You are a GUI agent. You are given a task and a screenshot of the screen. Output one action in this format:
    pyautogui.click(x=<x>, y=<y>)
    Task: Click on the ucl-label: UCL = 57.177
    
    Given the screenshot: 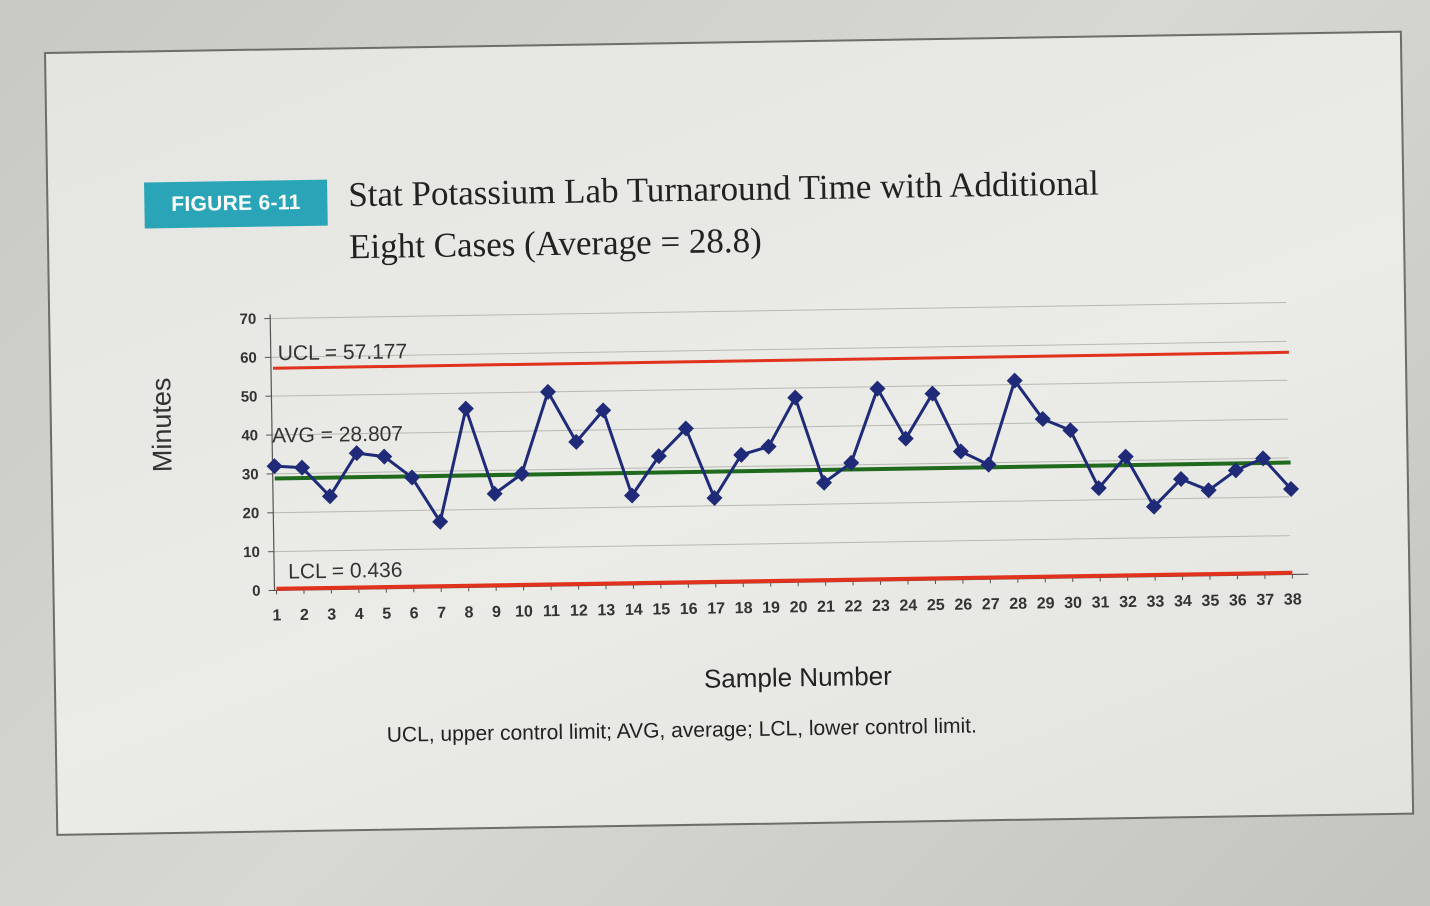 What is the action you would take?
    pyautogui.click(x=343, y=352)
    